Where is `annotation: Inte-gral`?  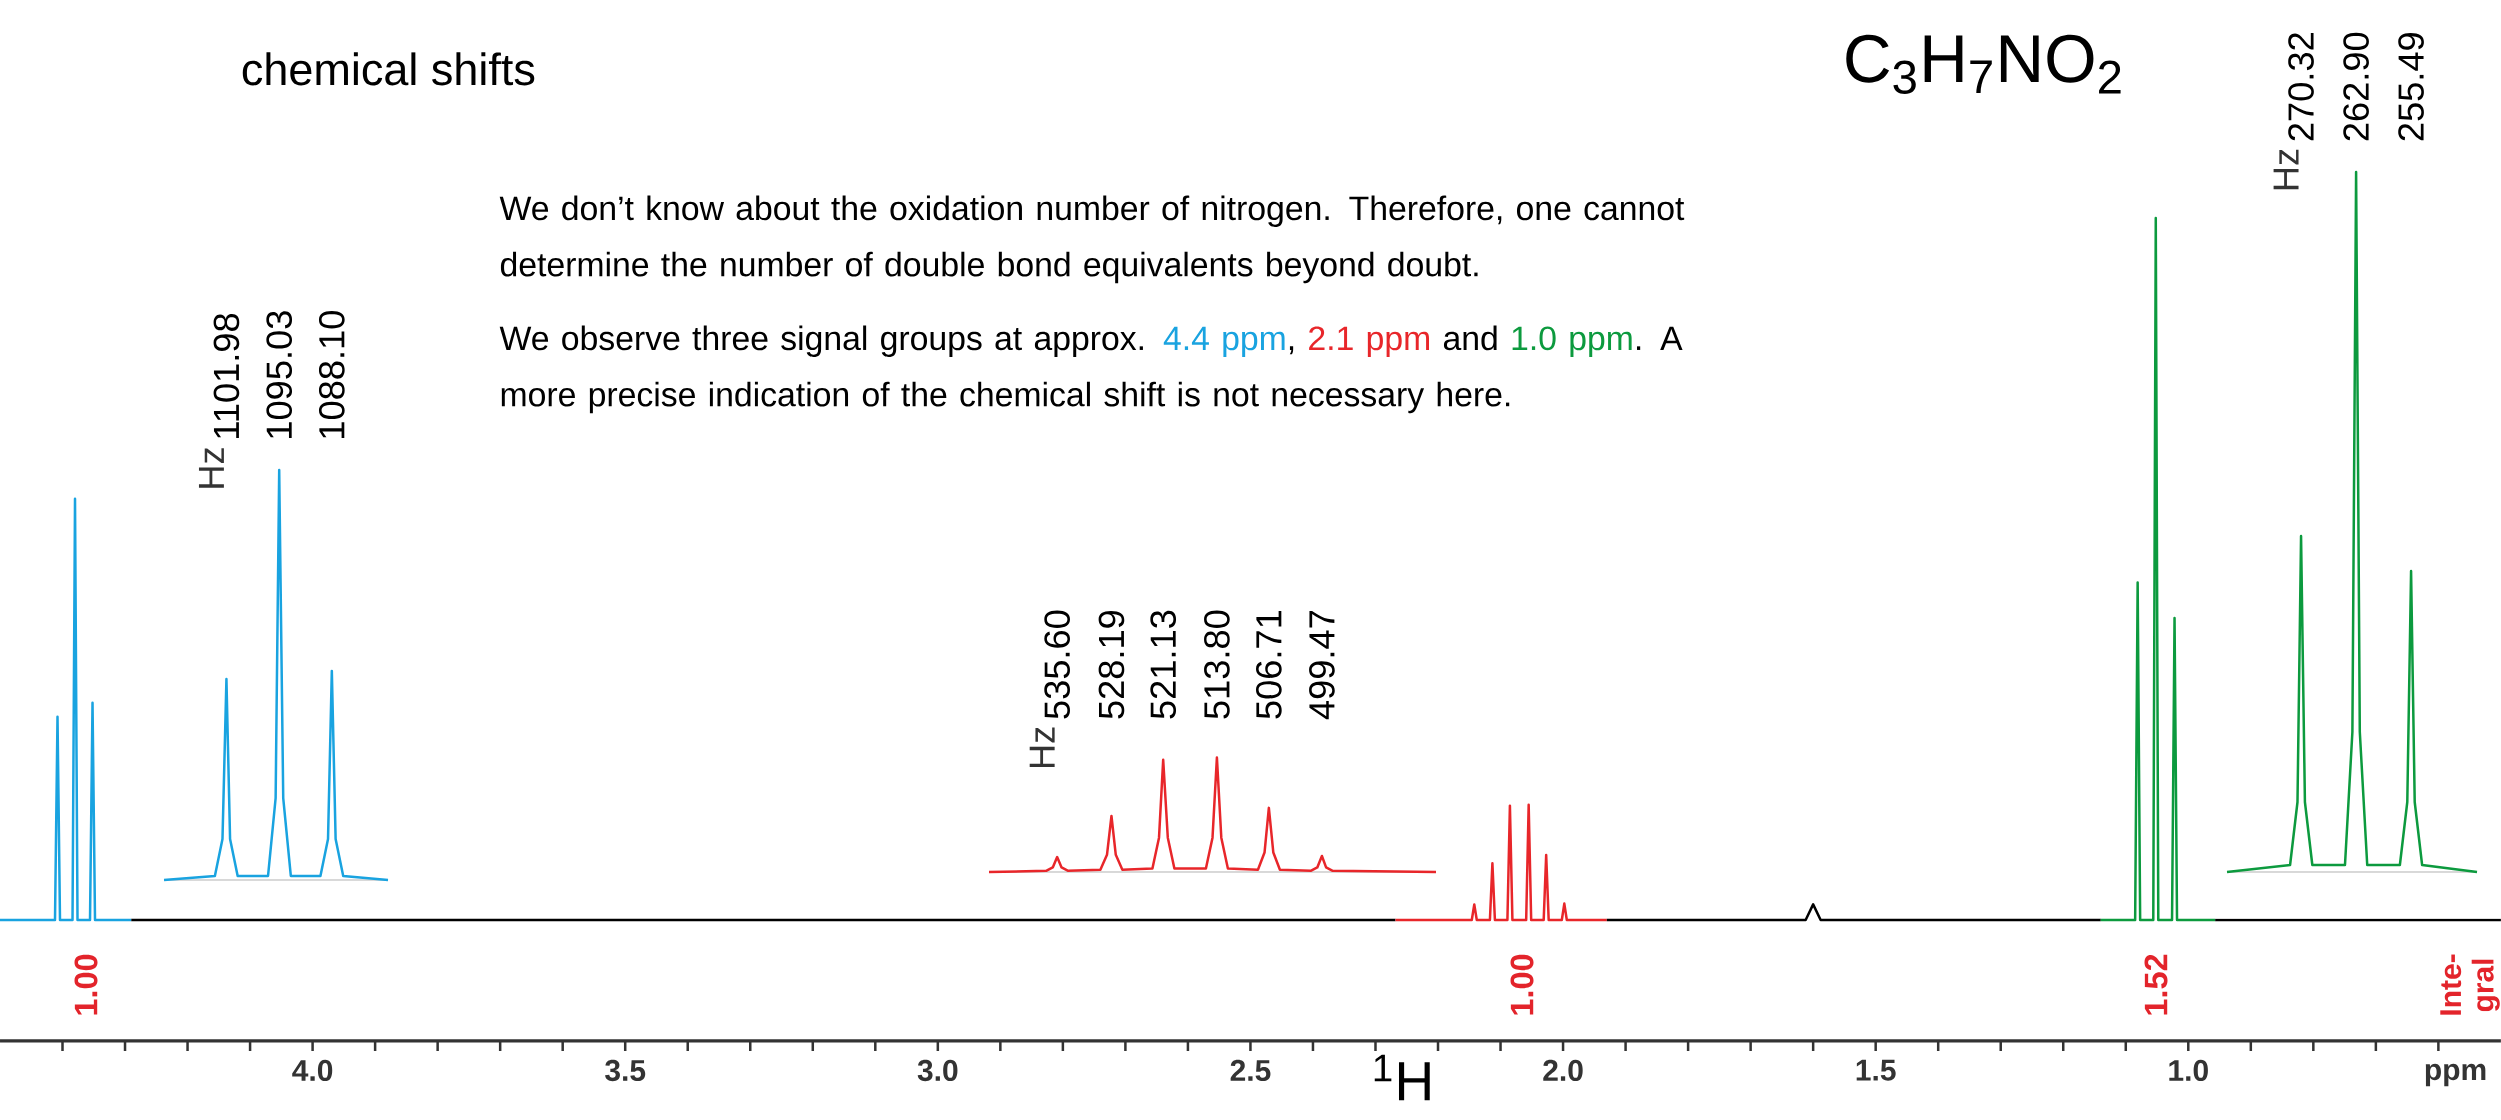
annotation: Inte-gral is located at coordinates (2470, 984).